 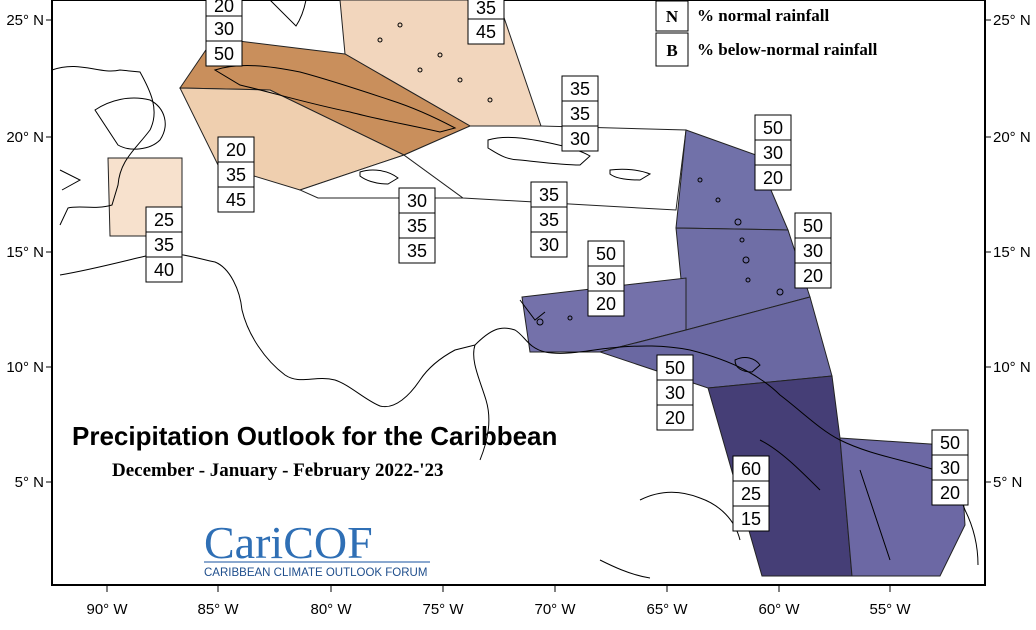 I want to click on axis-left: 25° N 20° N 15° N 10° N 5° N, so click(x=29, y=251).